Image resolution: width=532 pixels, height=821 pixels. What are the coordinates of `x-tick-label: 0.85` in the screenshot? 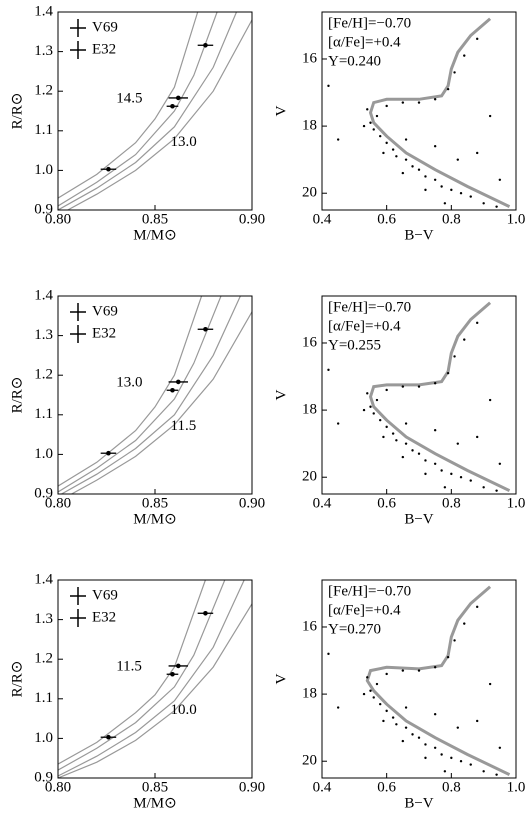 It's located at (155, 503).